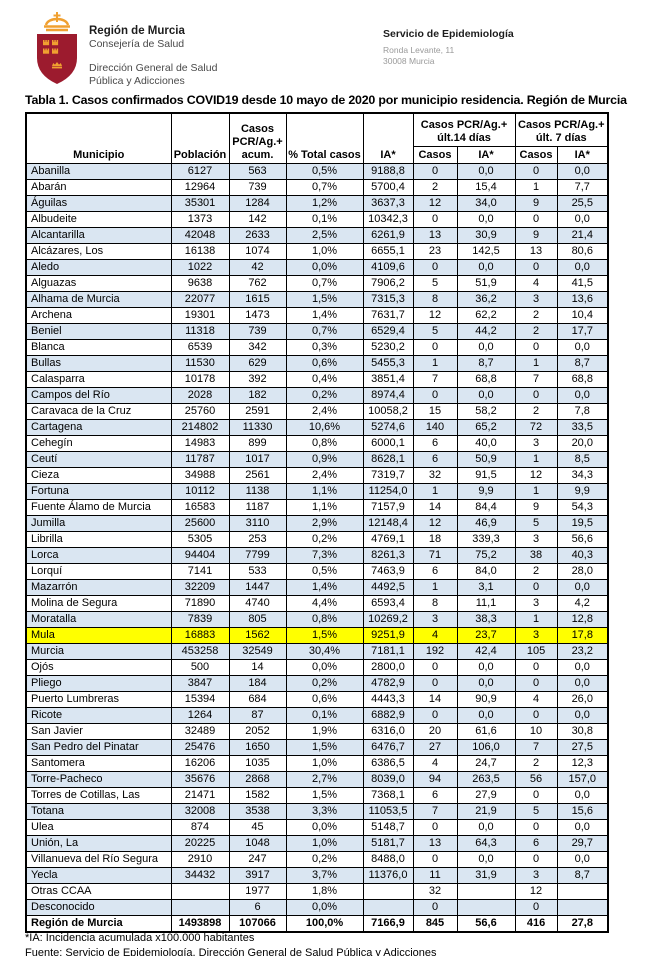  I want to click on value-cell: 8628,1, so click(388, 459).